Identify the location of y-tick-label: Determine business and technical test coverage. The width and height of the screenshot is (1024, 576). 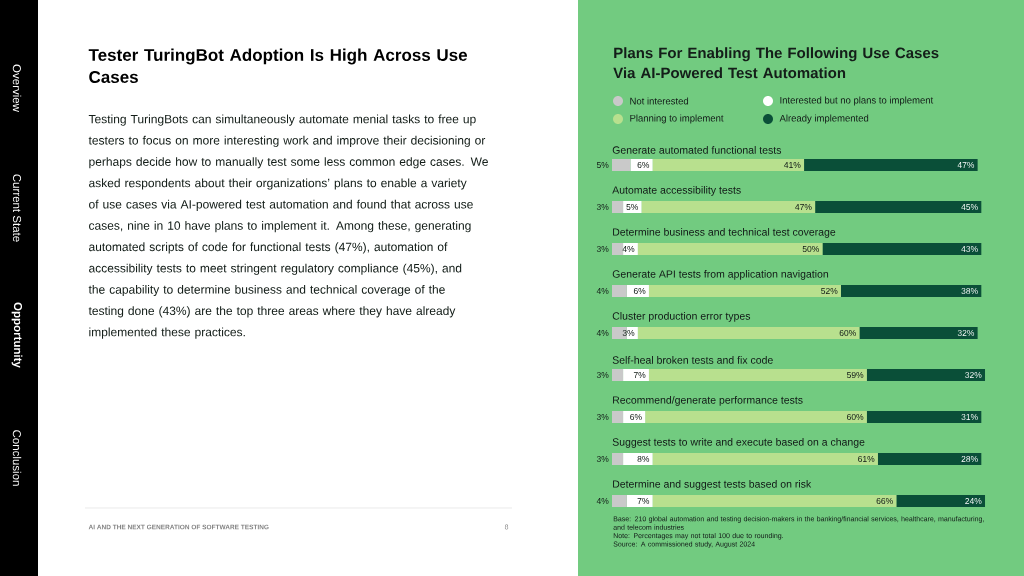
(724, 233).